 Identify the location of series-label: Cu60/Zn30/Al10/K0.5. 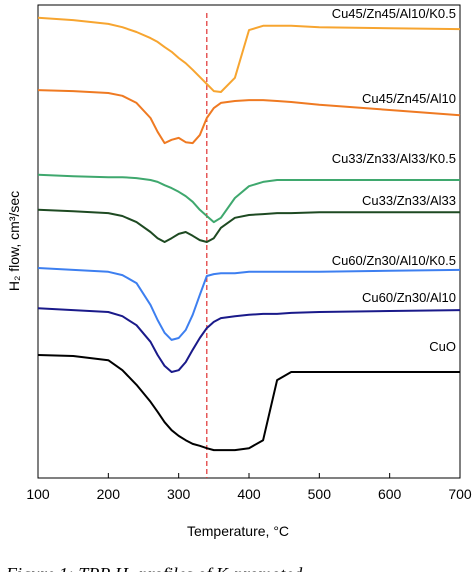
(394, 260).